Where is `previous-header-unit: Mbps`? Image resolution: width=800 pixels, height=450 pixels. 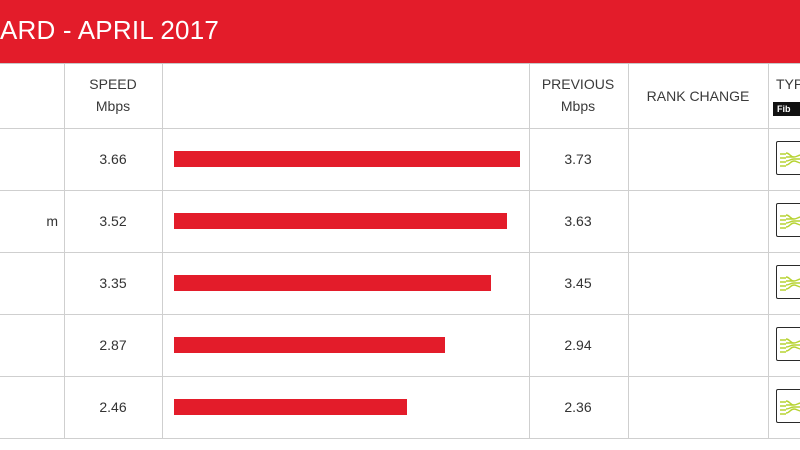
previous-header-unit: Mbps is located at coordinates (578, 106).